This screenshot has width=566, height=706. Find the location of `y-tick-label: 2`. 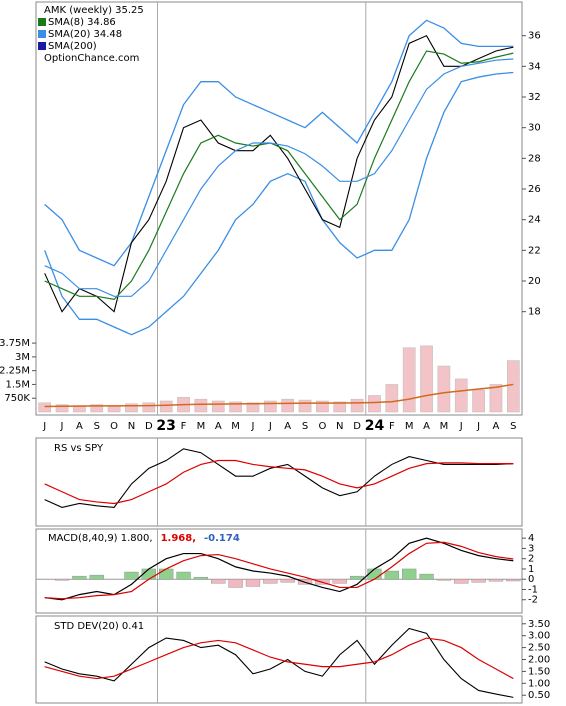

y-tick-label: 2 is located at coordinates (531, 559).